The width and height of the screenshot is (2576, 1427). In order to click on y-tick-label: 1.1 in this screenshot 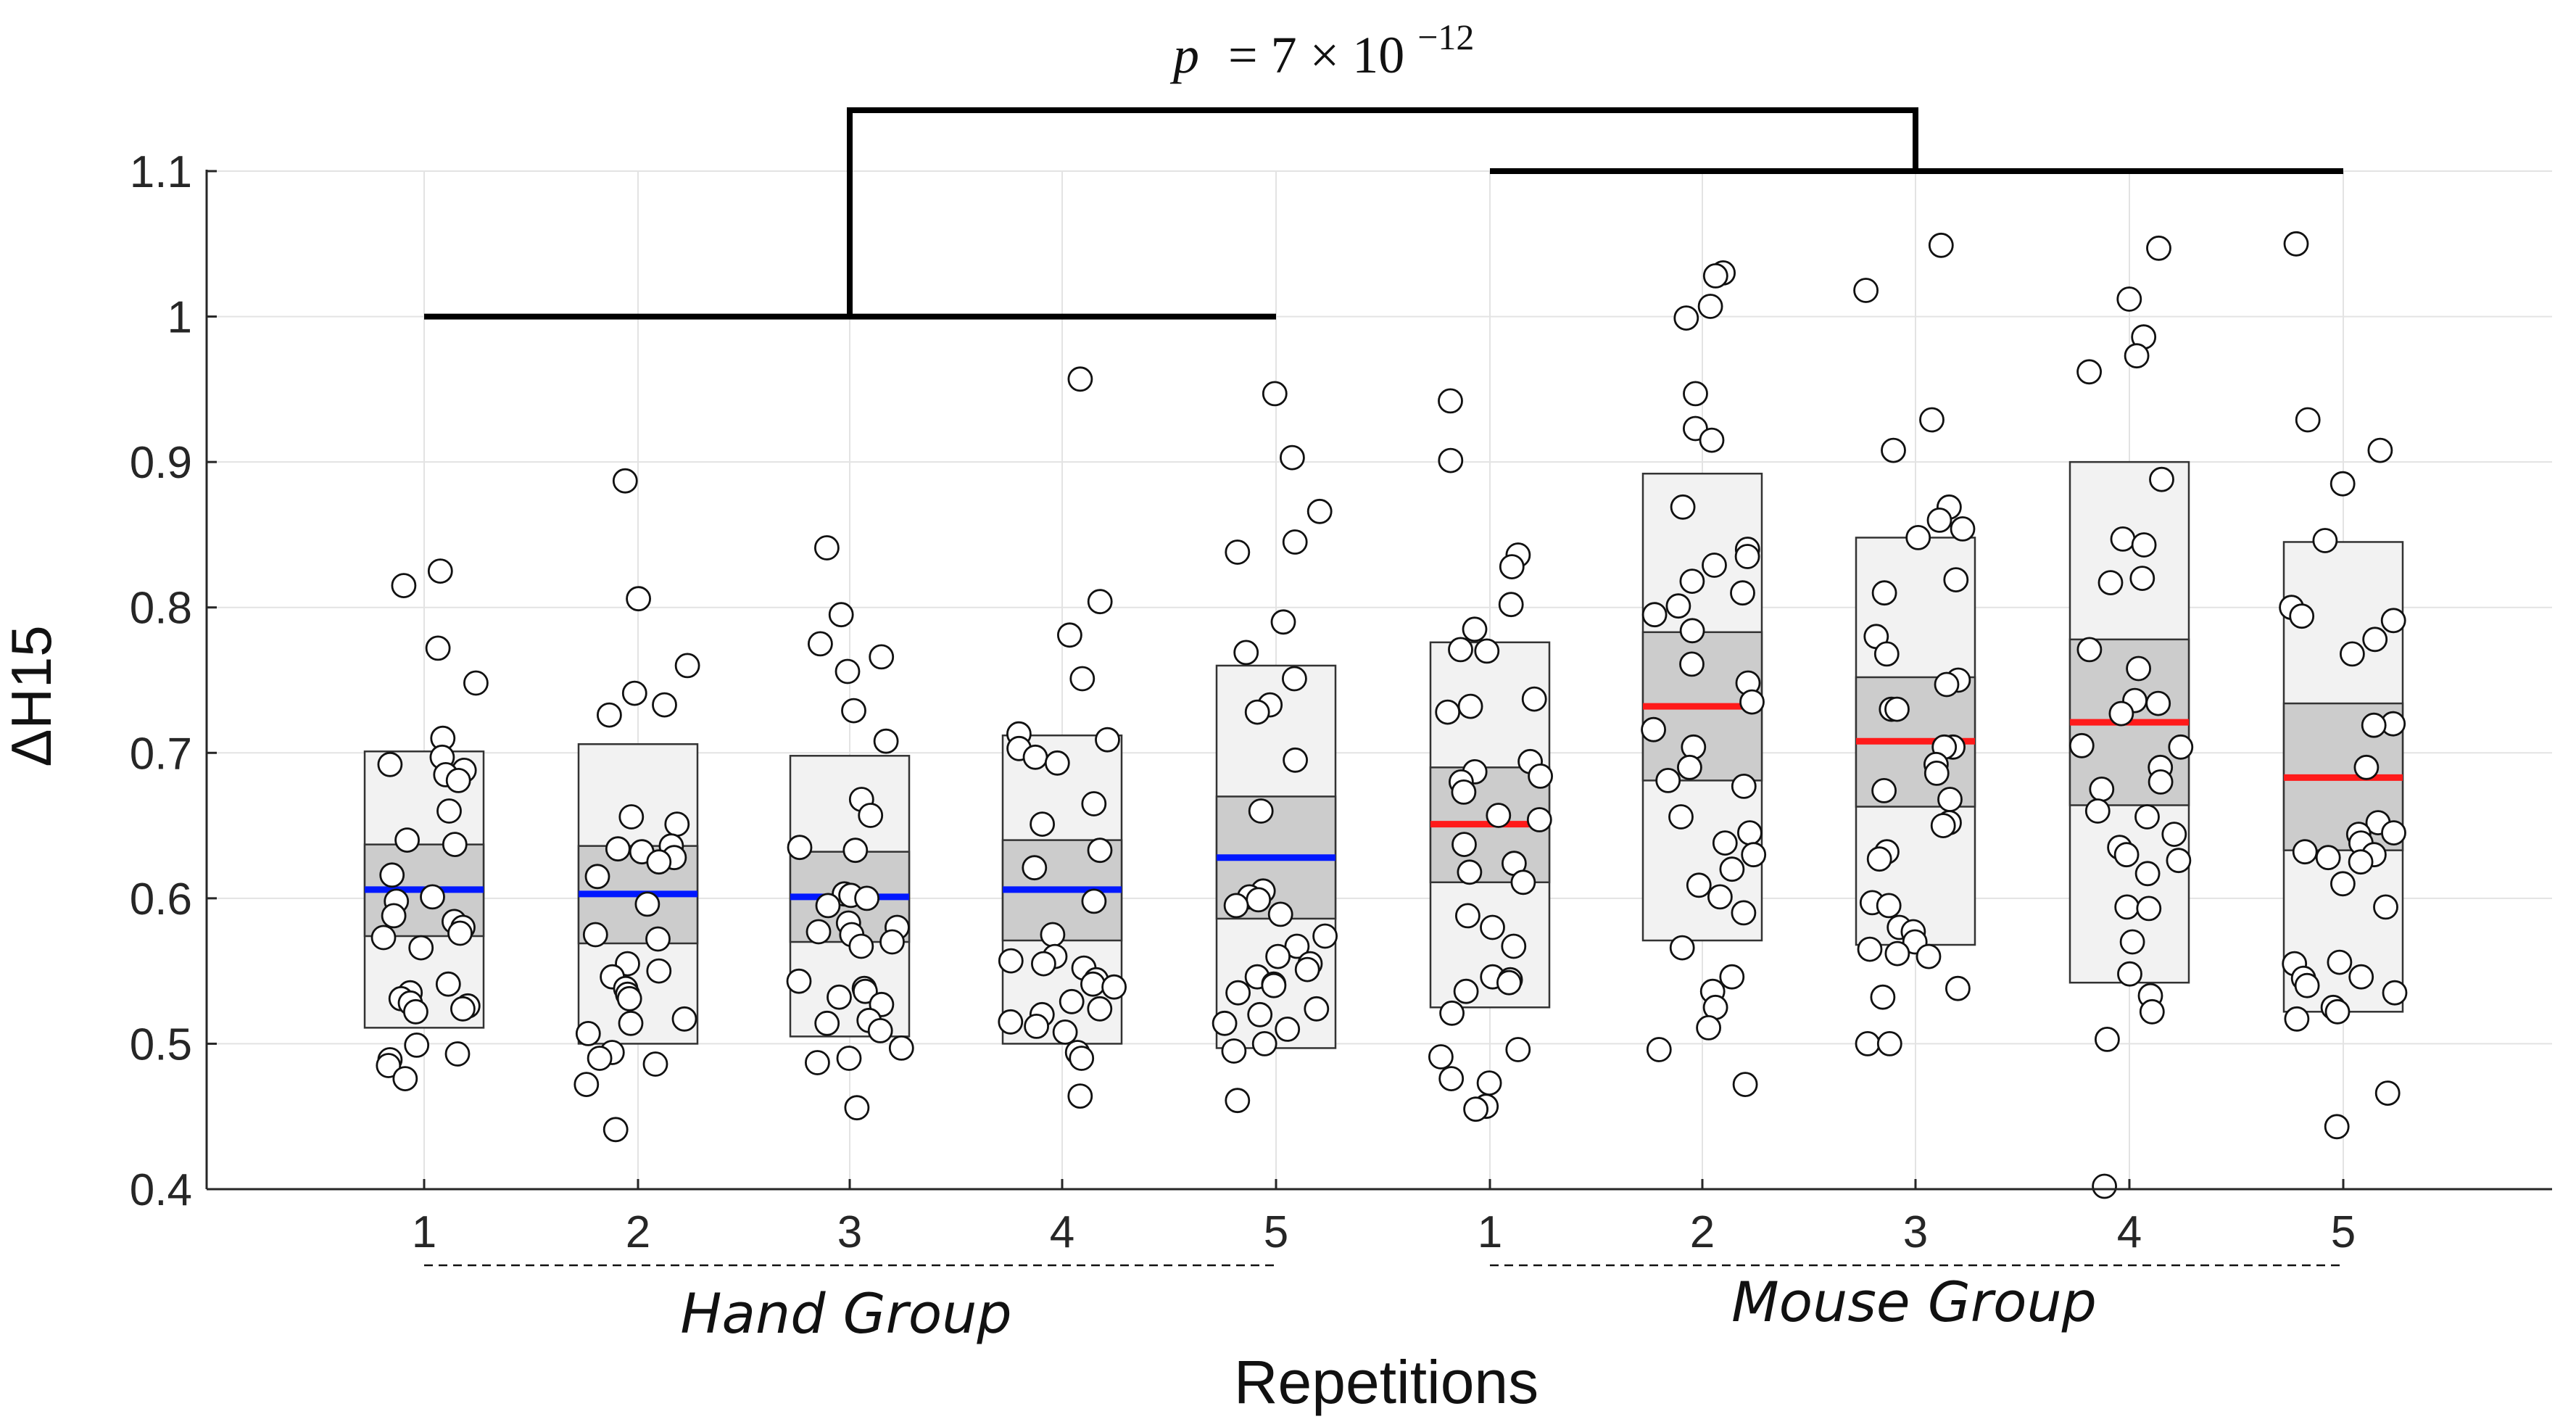, I will do `click(161, 172)`.